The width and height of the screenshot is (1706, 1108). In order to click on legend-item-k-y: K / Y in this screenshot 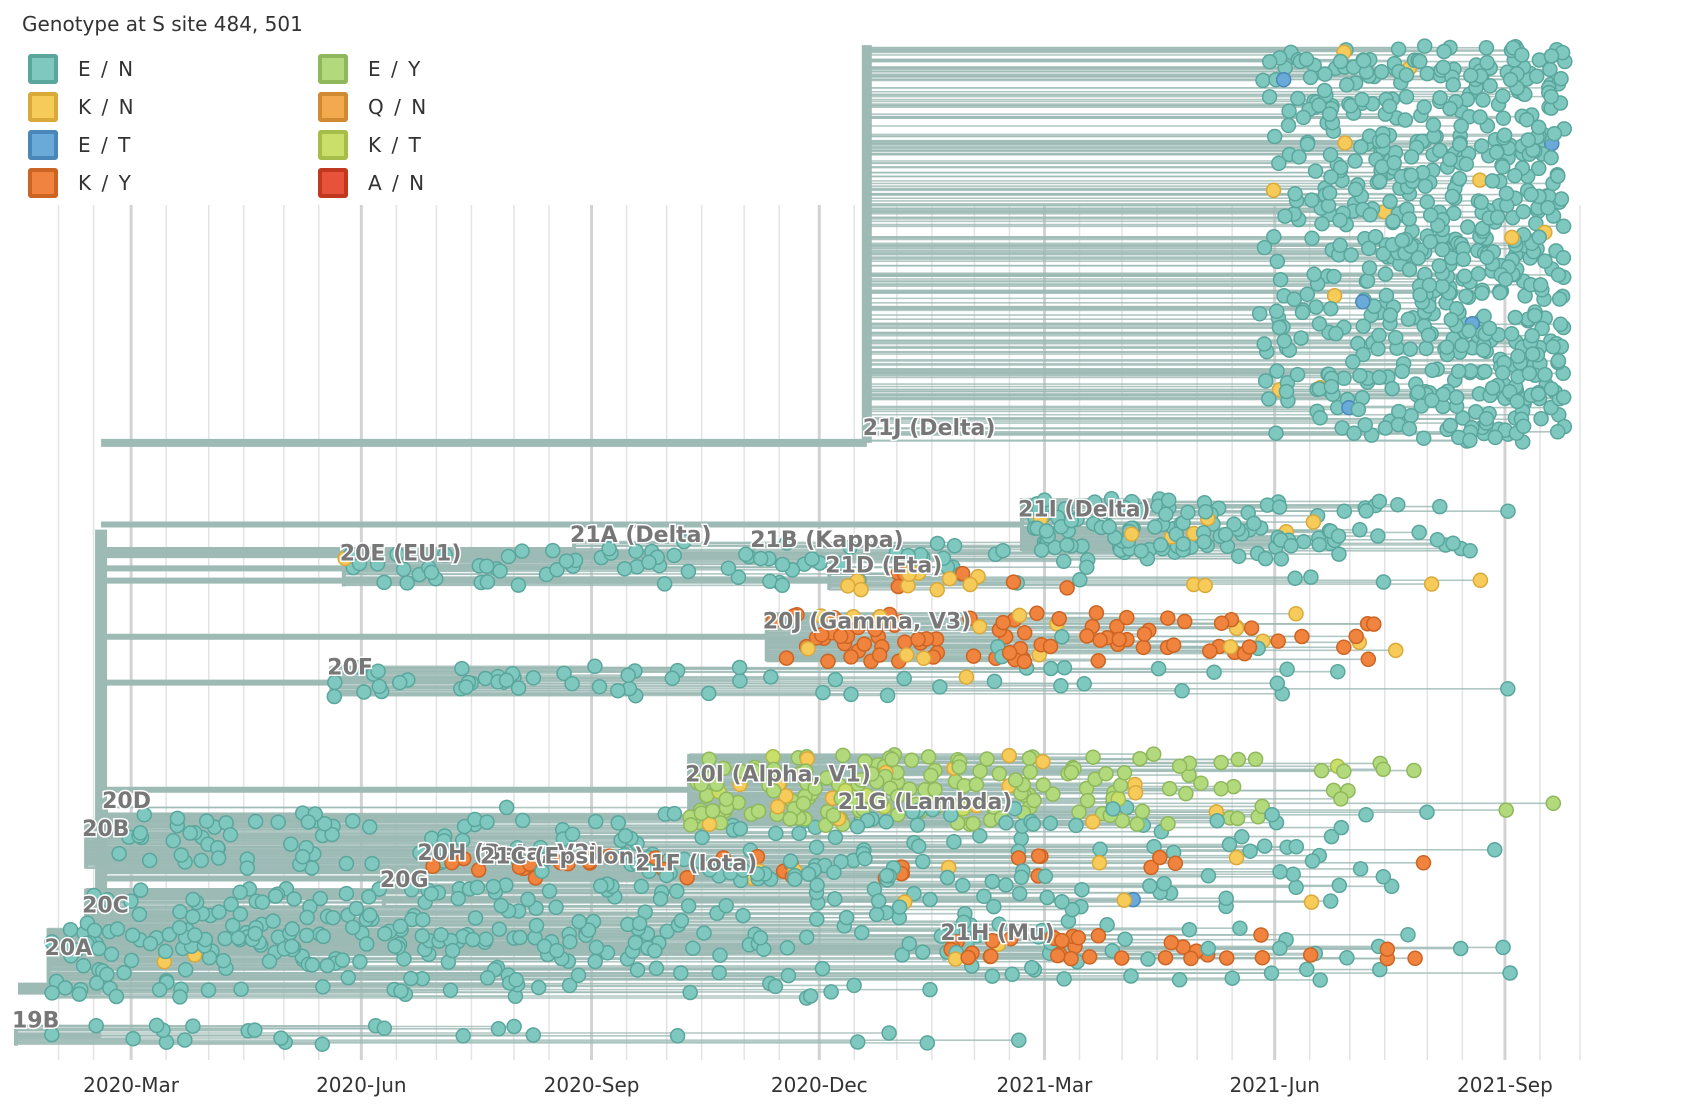, I will do `click(80, 183)`.